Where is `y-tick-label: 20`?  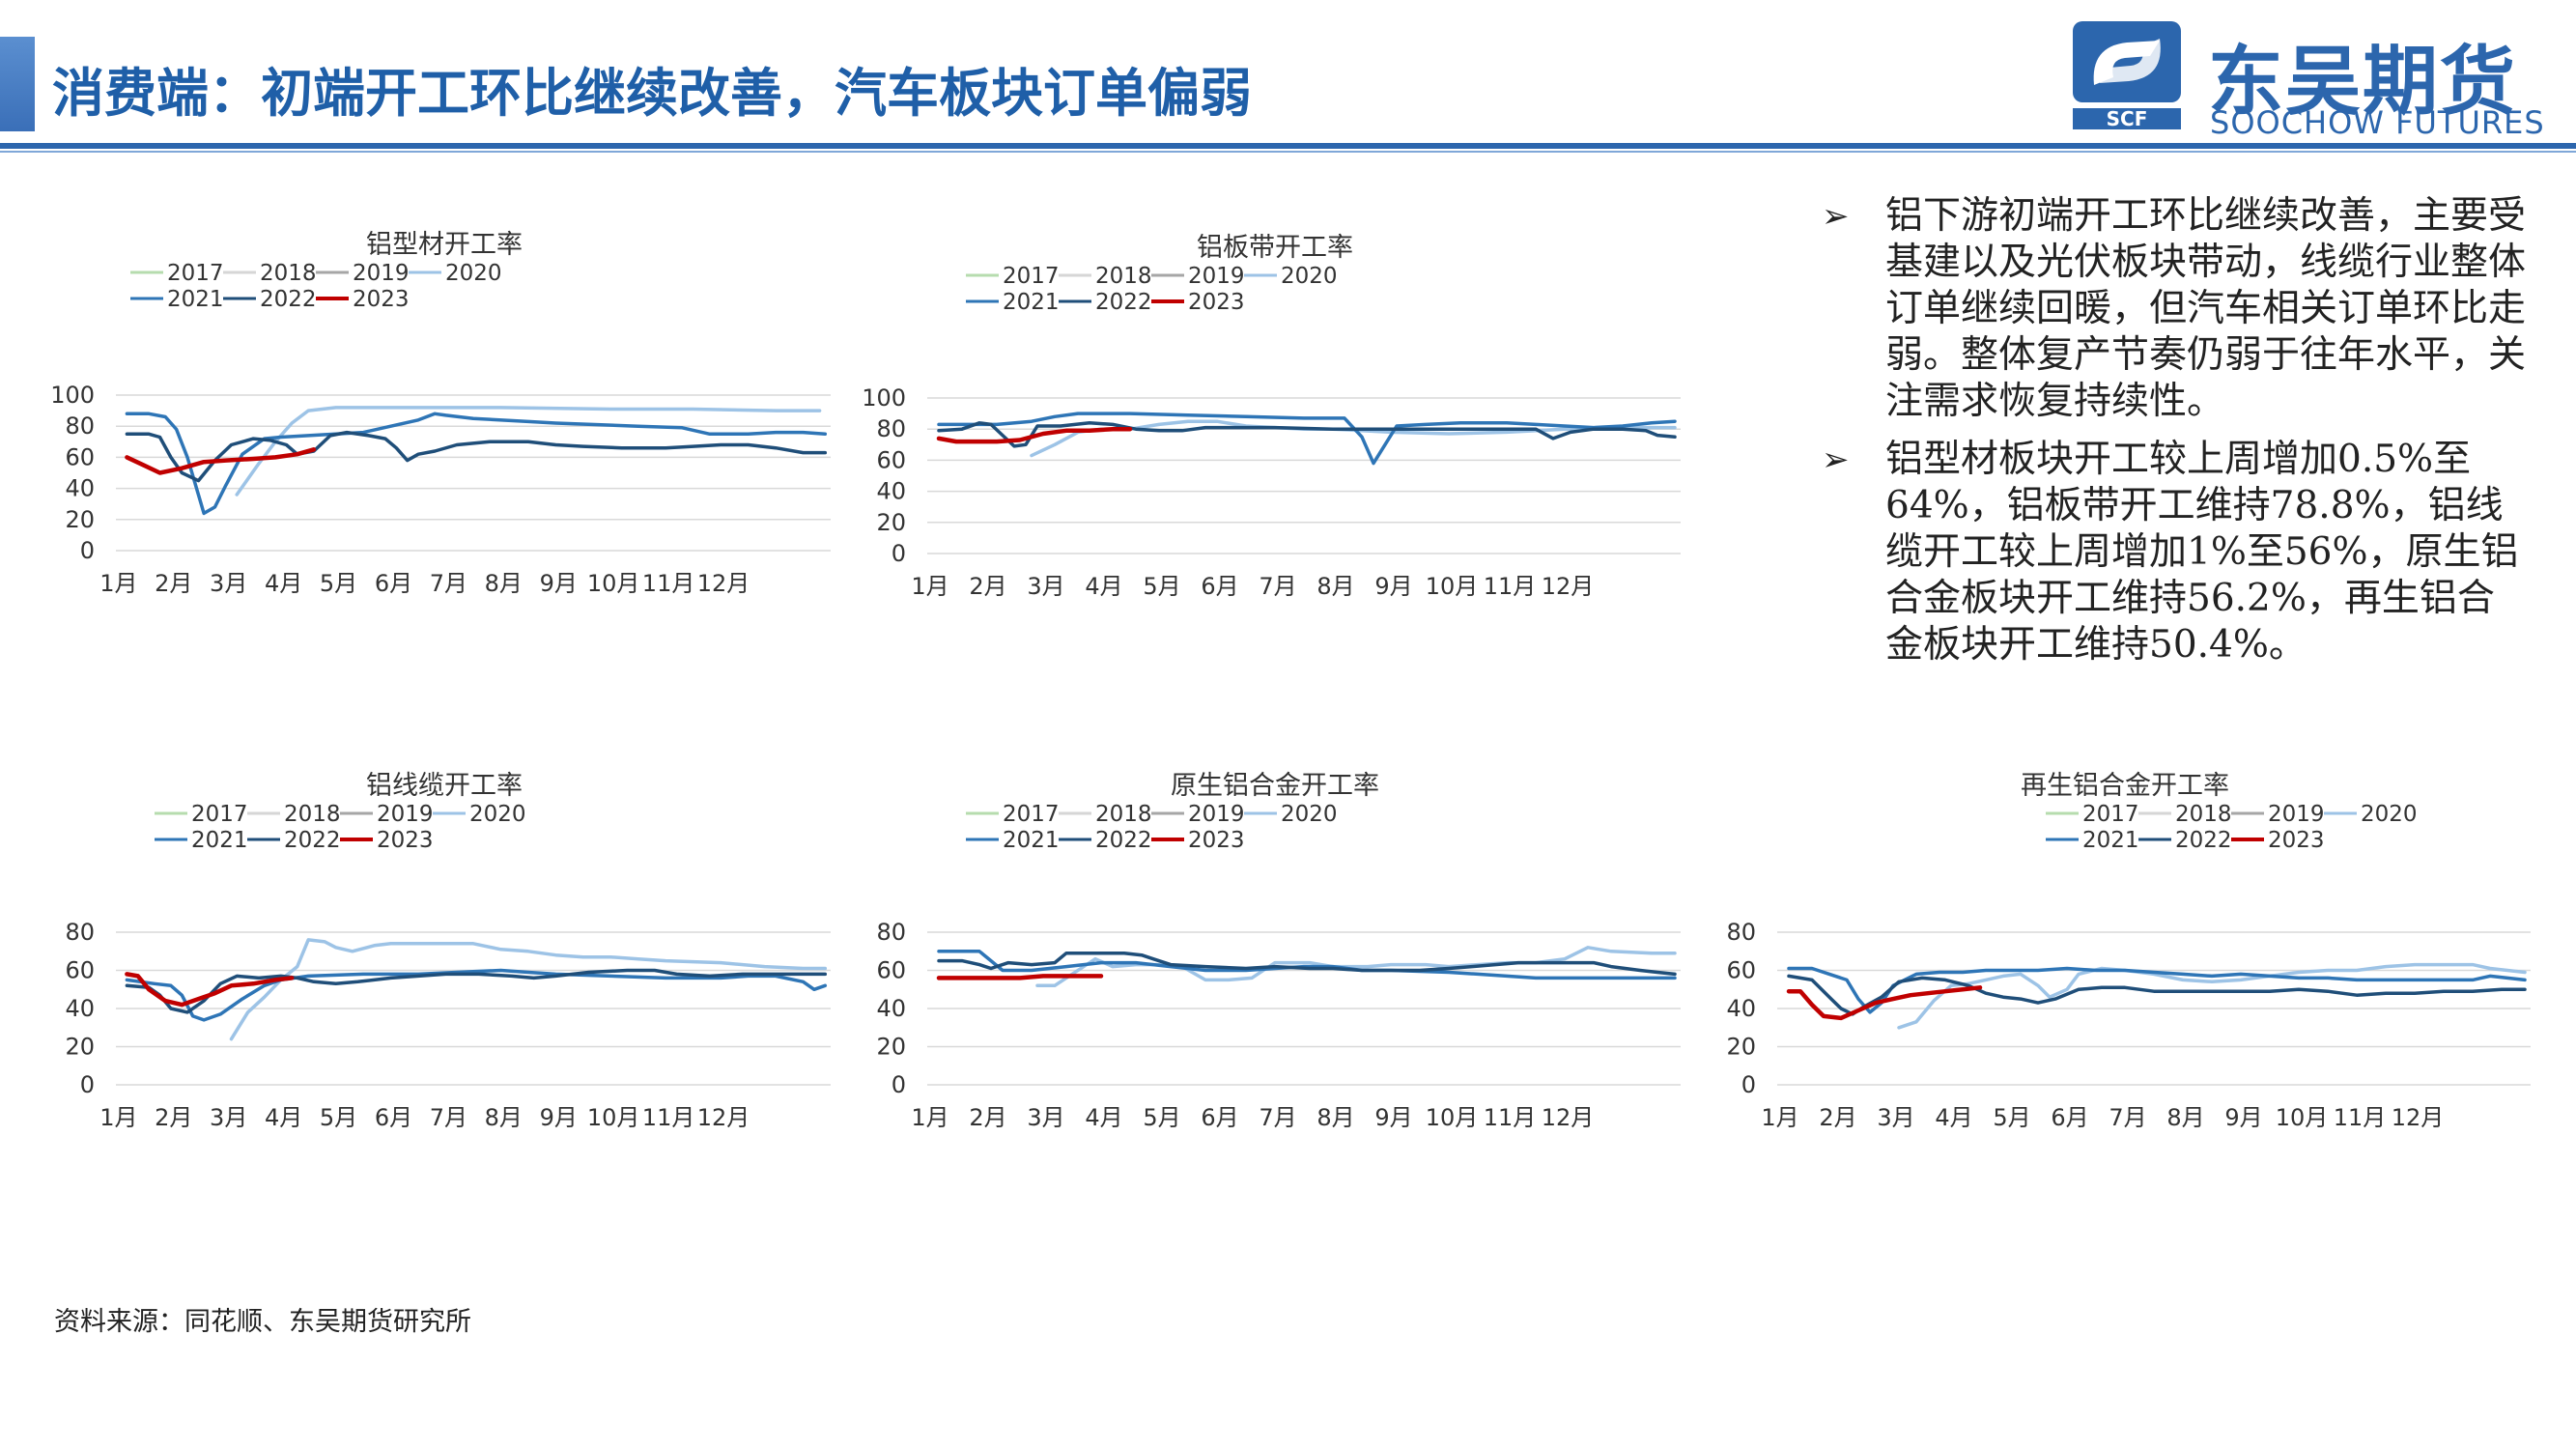 y-tick-label: 20 is located at coordinates (80, 519).